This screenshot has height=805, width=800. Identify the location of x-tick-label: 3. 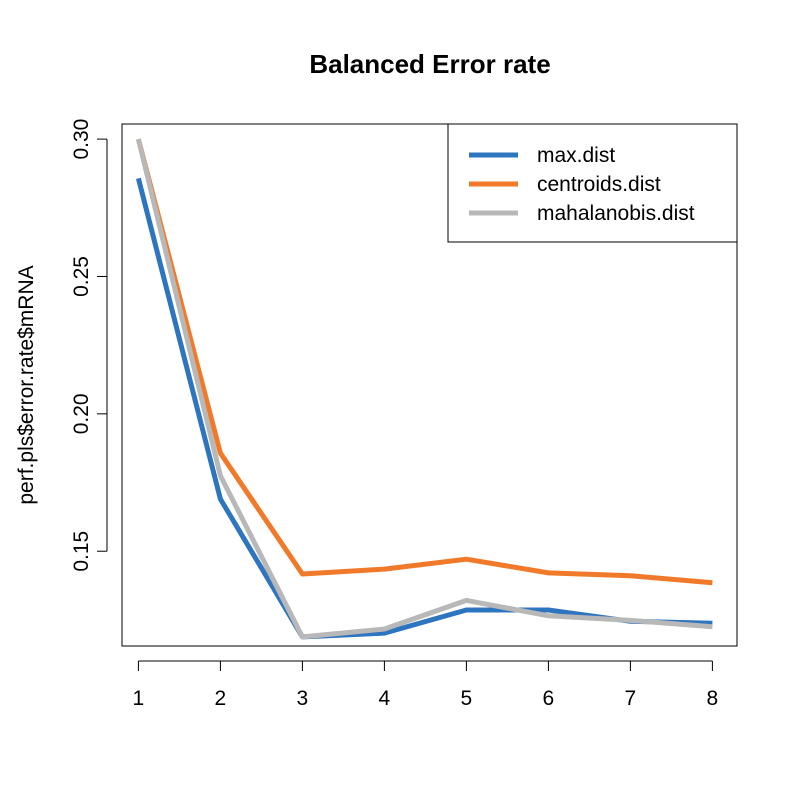
(303, 698).